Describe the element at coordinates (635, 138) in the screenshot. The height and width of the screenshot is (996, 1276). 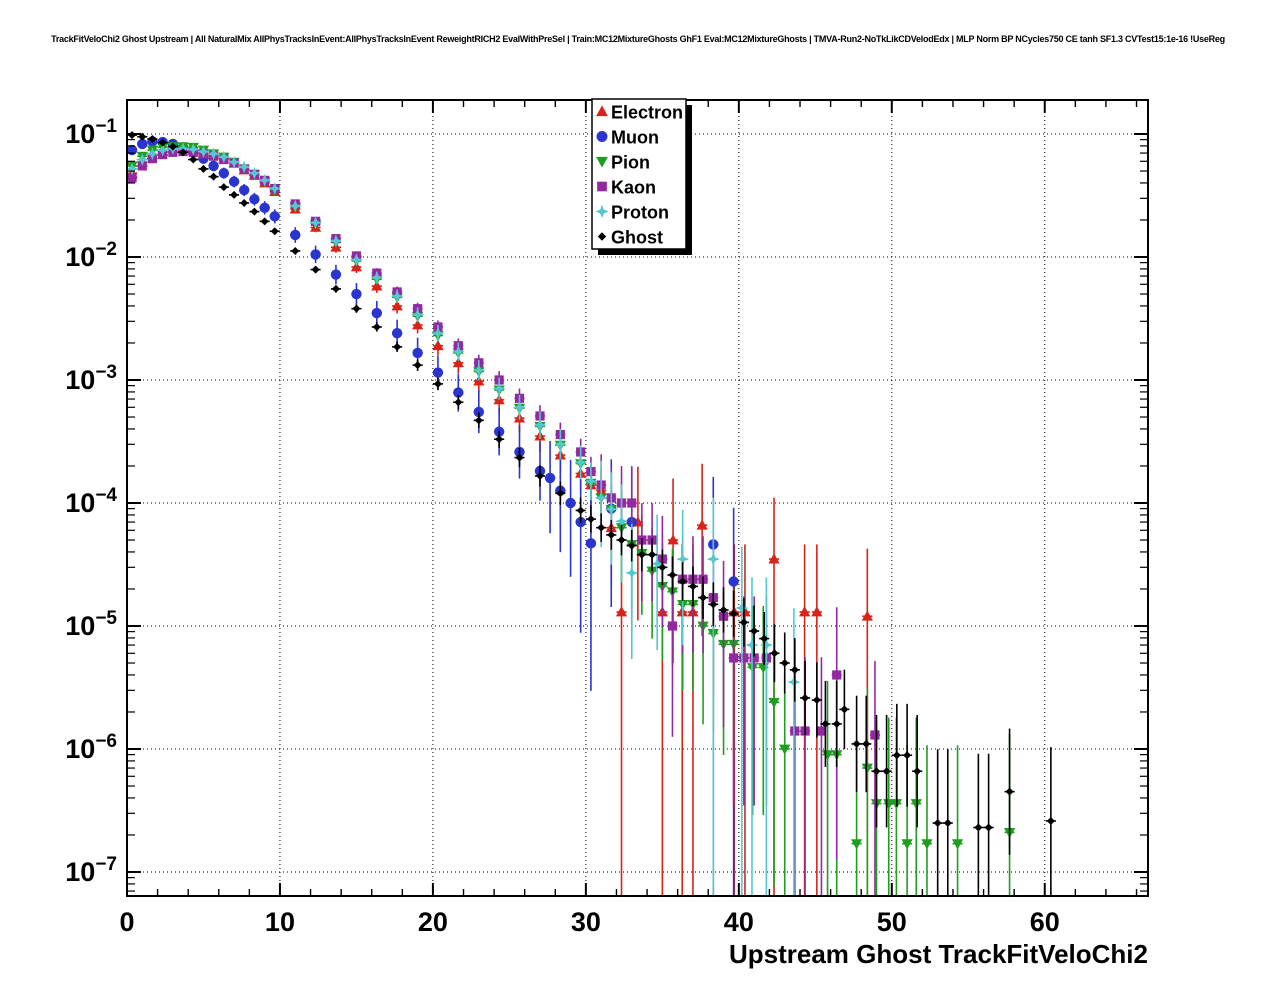
I see `legend-label-muon: Muon` at that location.